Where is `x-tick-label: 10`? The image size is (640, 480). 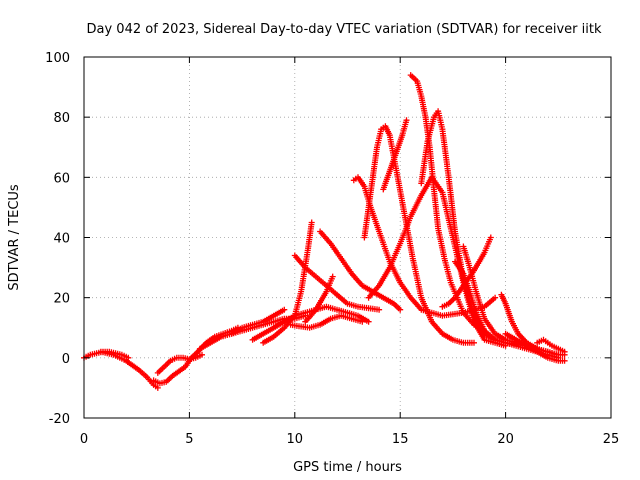
x-tick-label: 10 is located at coordinates (295, 439).